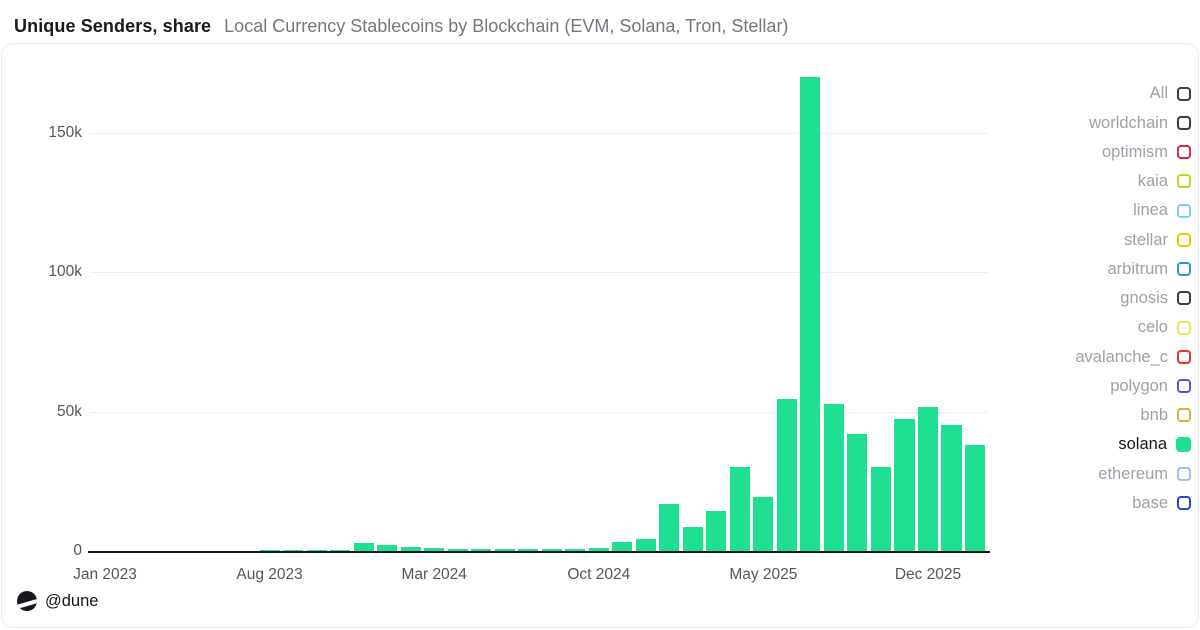 The height and width of the screenshot is (630, 1200). Describe the element at coordinates (881, 509) in the screenshot. I see `bar-oct-2025` at that location.